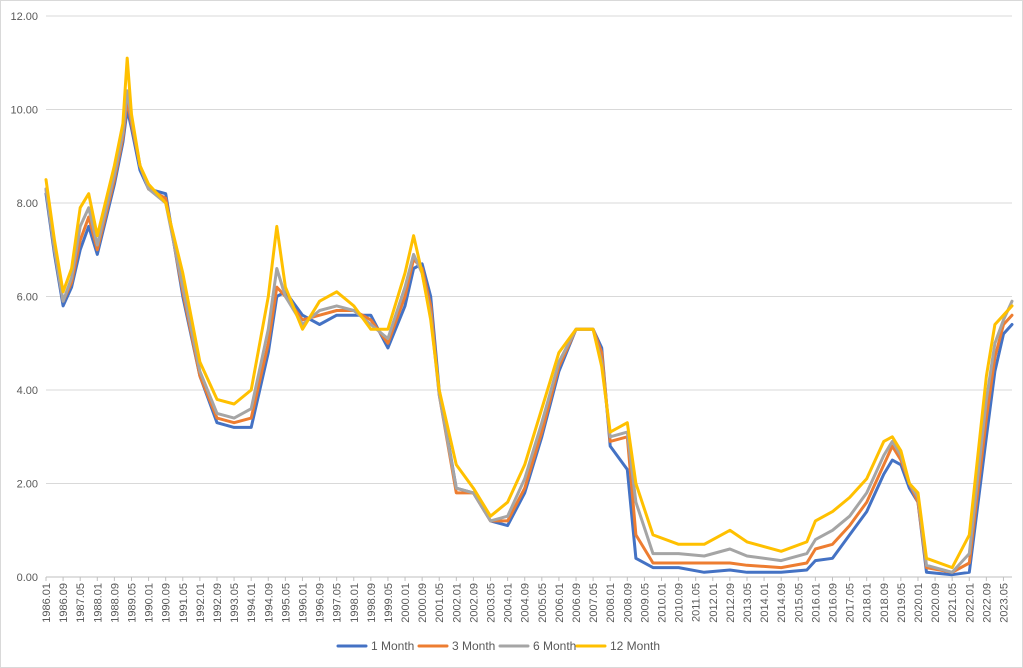 The image size is (1023, 668). What do you see at coordinates (150, 603) in the screenshot?
I see `x-tick-label: 1990.01` at bounding box center [150, 603].